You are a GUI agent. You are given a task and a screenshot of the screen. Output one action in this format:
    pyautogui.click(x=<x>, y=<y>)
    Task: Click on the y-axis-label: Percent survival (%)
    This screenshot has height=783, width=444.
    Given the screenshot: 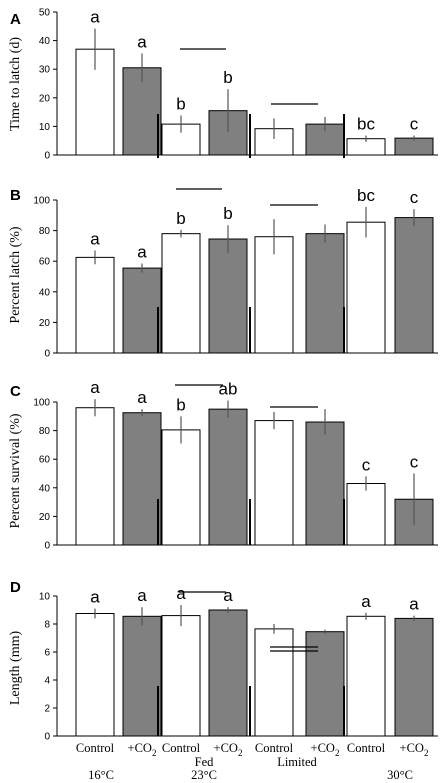 What is the action you would take?
    pyautogui.click(x=15, y=470)
    